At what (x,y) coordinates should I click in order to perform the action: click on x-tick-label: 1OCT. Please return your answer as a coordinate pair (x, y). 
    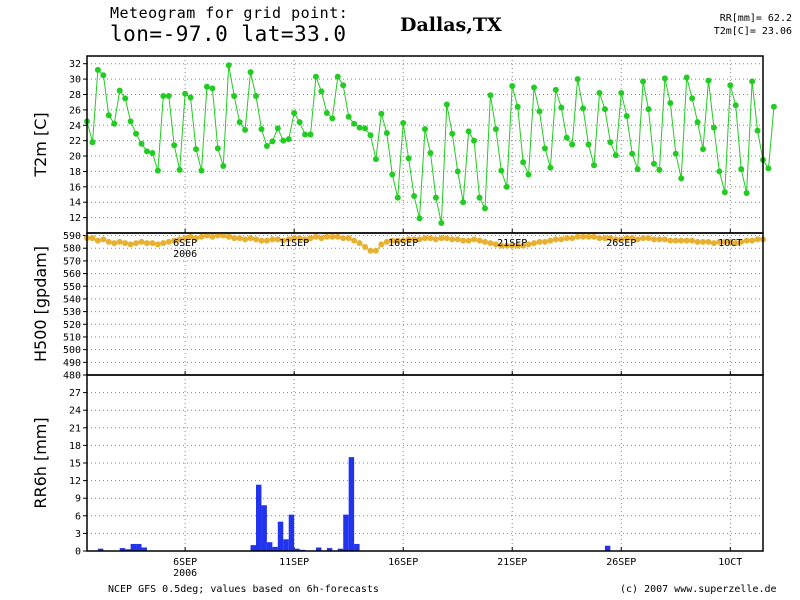
    Looking at the image, I should click on (730, 562).